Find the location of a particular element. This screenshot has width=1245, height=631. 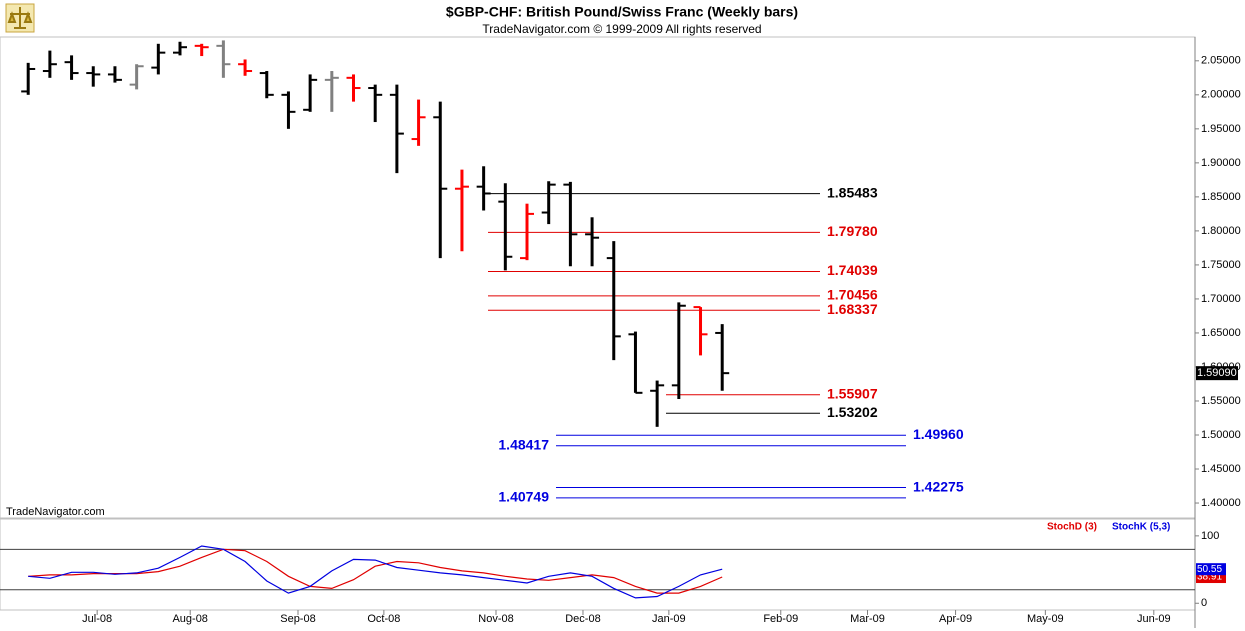

last-price-label: 1.59090 is located at coordinates (1217, 373).